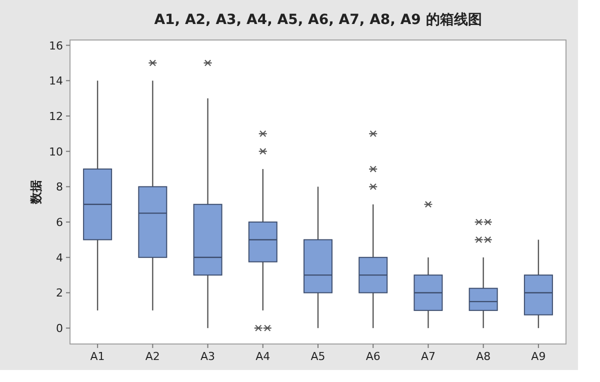 The image size is (600, 382). Describe the element at coordinates (56, 45) in the screenshot. I see `y-tick-label: 16` at that location.